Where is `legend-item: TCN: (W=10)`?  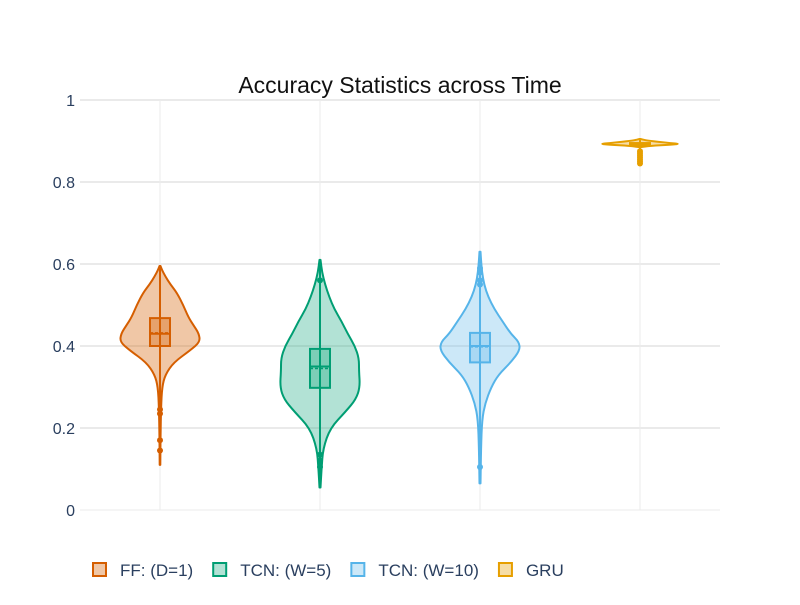 legend-item: TCN: (W=10) is located at coordinates (414, 570).